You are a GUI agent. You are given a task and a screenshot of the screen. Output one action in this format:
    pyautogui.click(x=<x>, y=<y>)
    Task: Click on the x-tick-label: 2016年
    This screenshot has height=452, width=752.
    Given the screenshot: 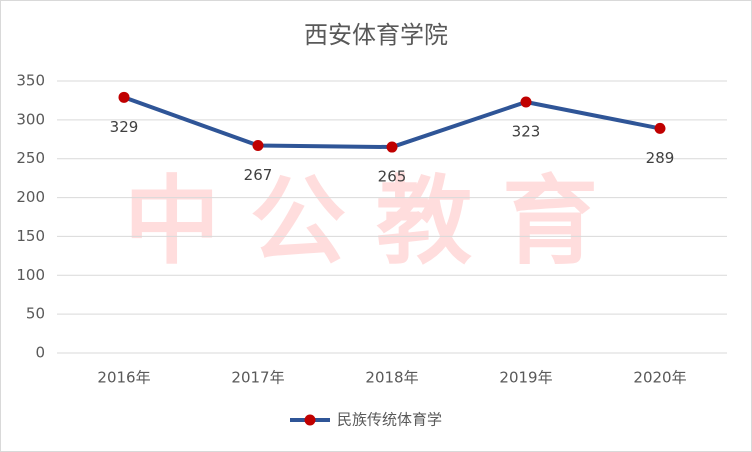 What is the action you would take?
    pyautogui.click(x=123, y=378)
    